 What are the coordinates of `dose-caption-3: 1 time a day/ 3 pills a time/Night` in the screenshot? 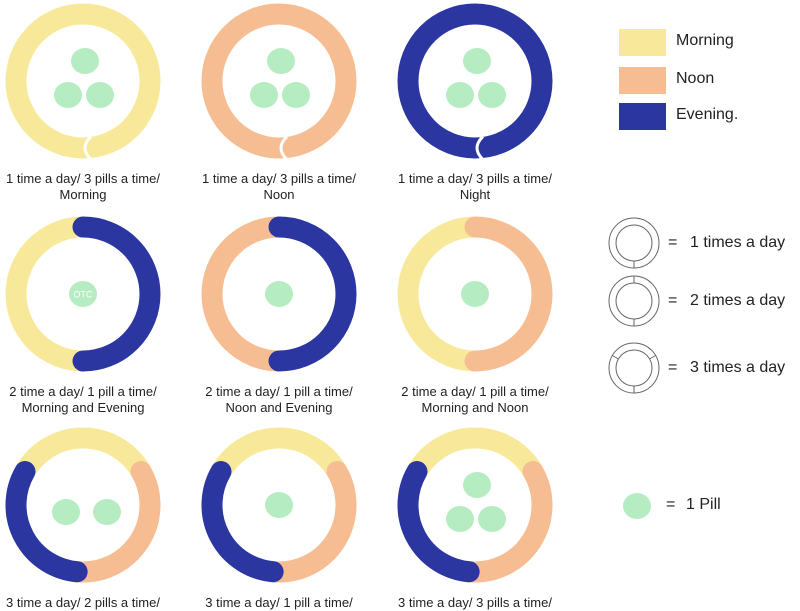 It's located at (475, 187).